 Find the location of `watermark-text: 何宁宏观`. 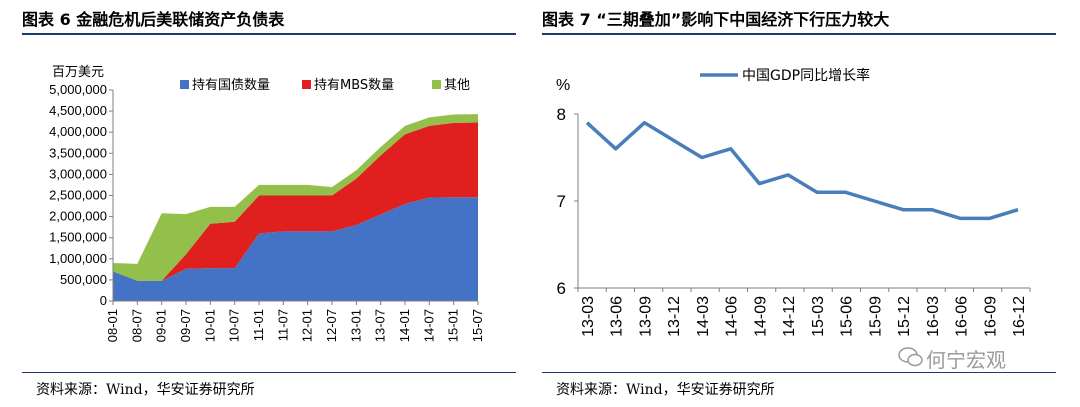

watermark-text: 何宁宏观 is located at coordinates (966, 360).